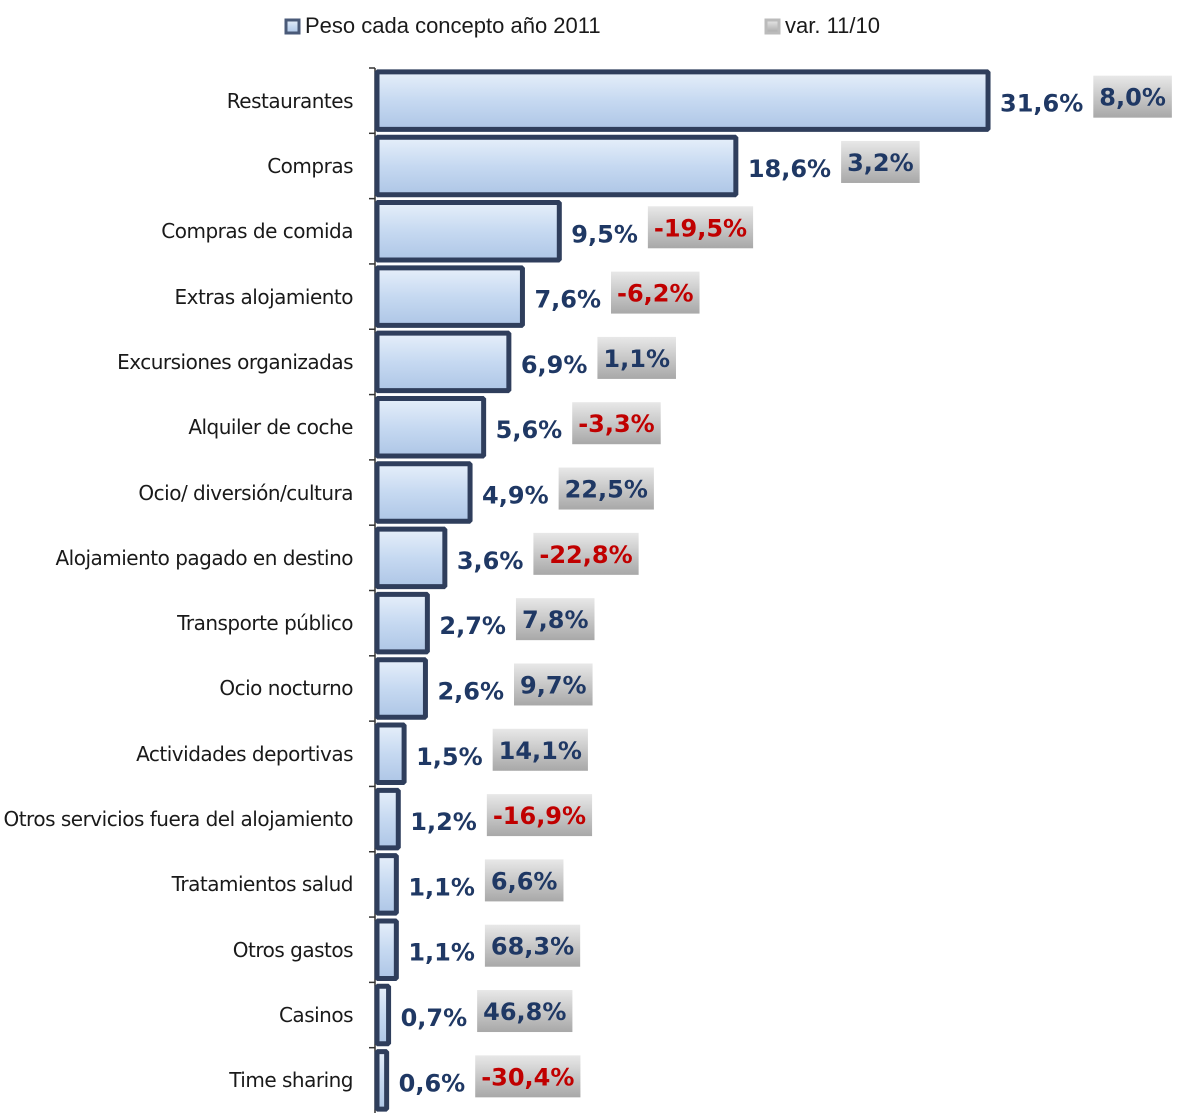  I want to click on category-label: Restaurantes, so click(289, 100).